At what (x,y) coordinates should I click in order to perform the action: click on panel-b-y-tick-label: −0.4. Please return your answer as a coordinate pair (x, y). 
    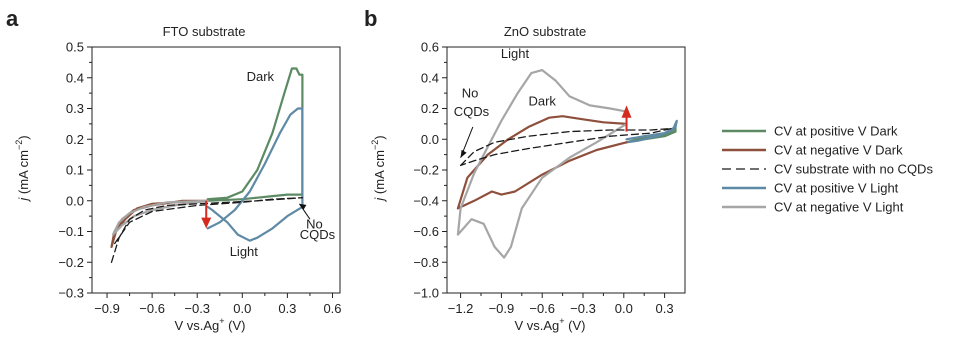
    Looking at the image, I should click on (426, 200).